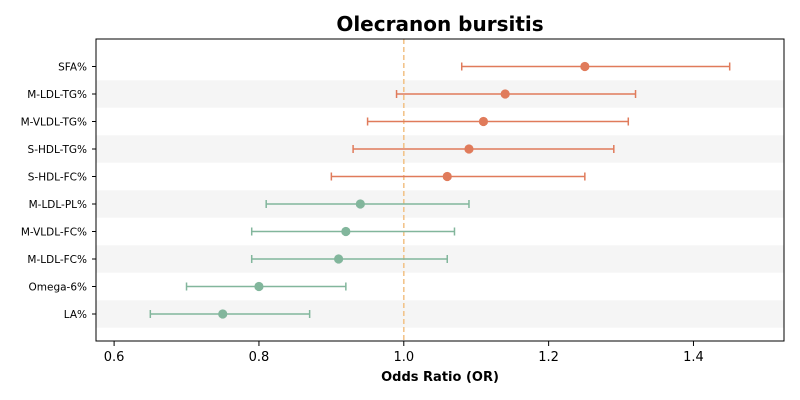 The height and width of the screenshot is (400, 800). Describe the element at coordinates (439, 24) in the screenshot. I see `chart-title: Olecranon bursitis` at that location.